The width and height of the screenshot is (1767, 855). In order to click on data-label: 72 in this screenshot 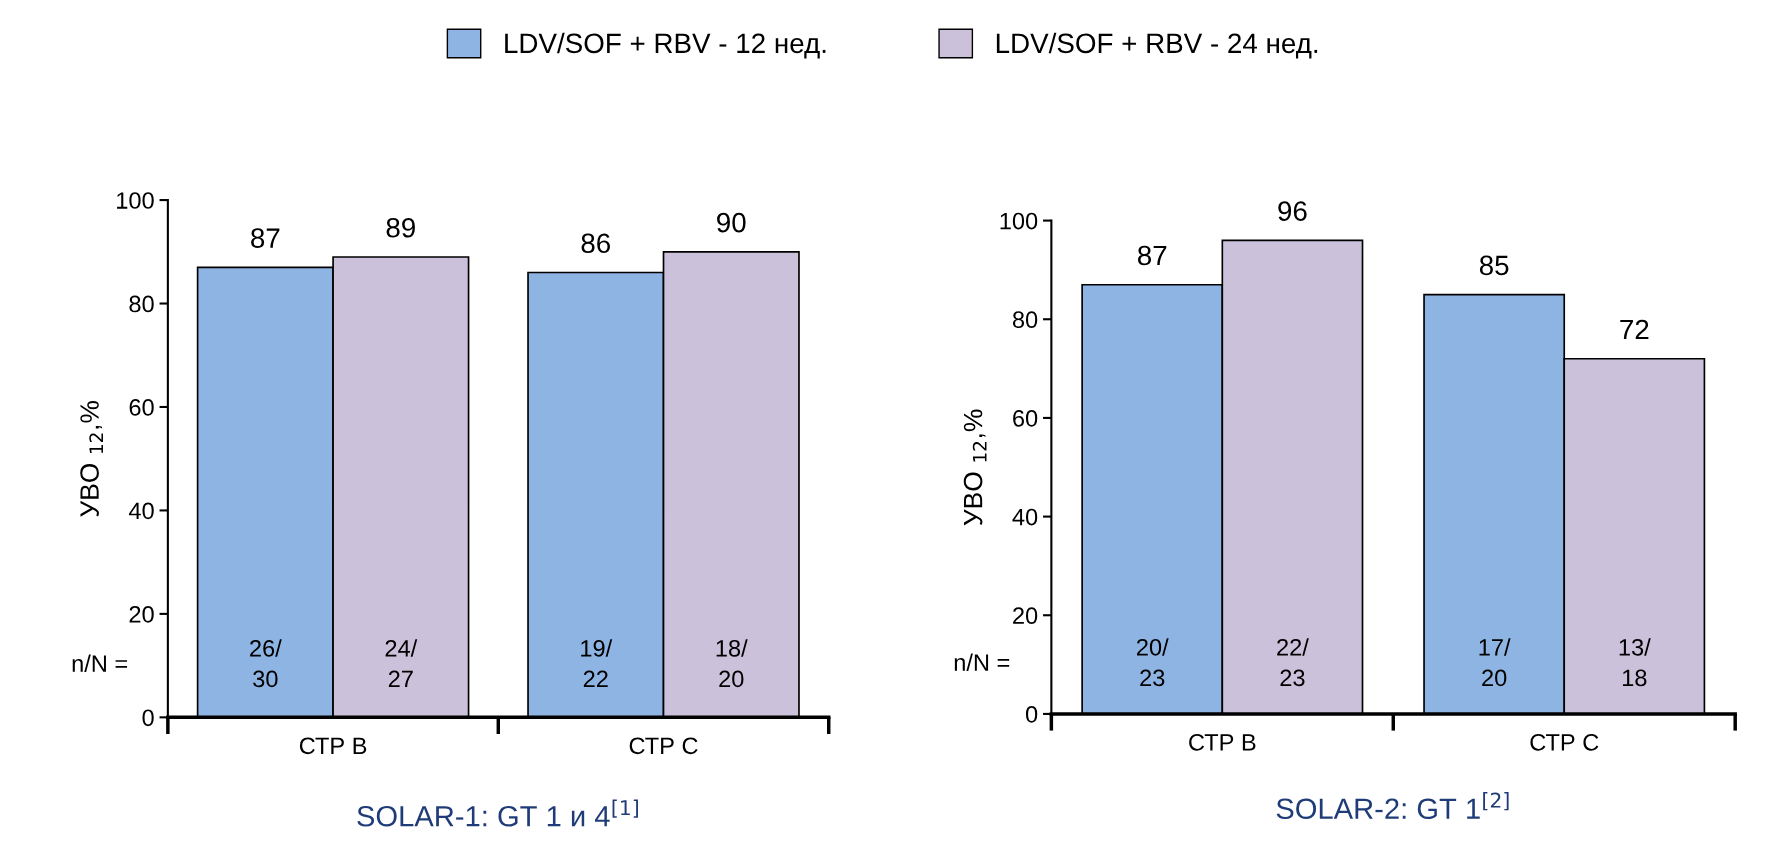, I will do `click(1634, 329)`.